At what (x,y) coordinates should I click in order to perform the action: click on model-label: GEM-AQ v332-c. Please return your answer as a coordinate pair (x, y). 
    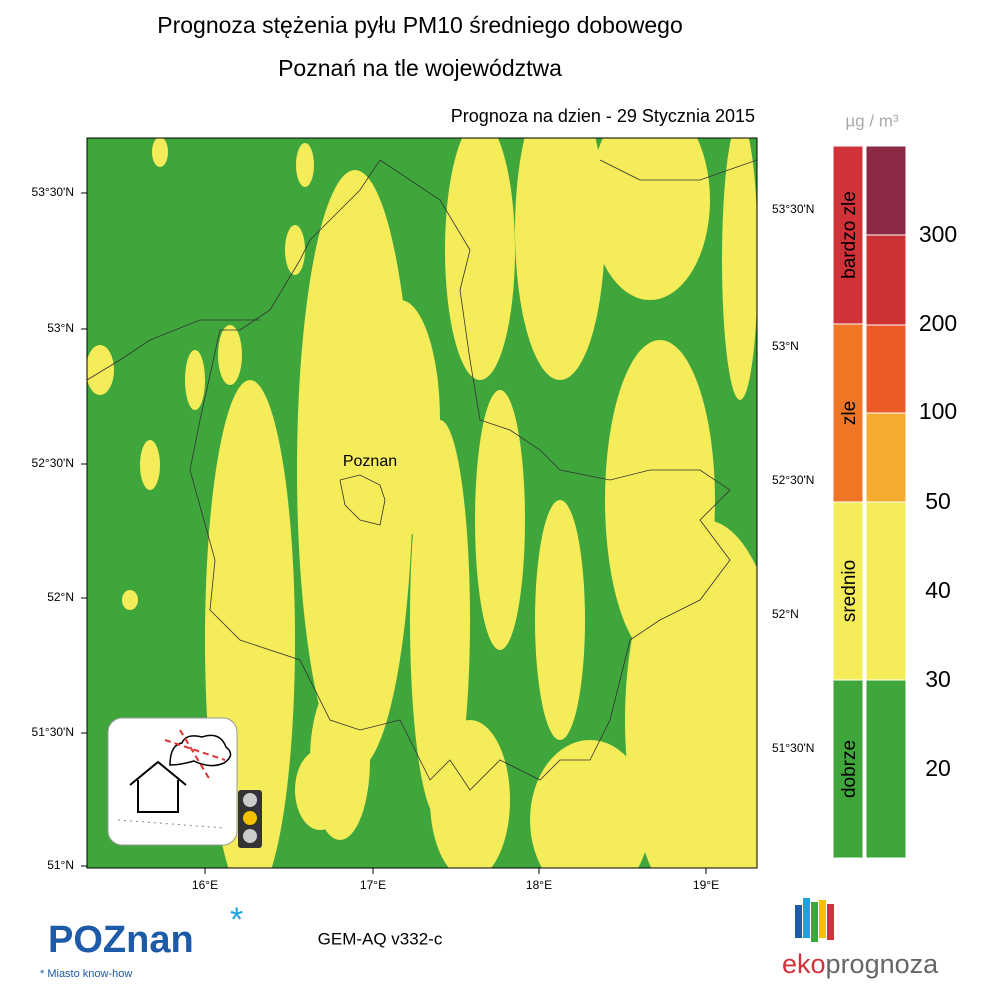
    Looking at the image, I should click on (380, 938).